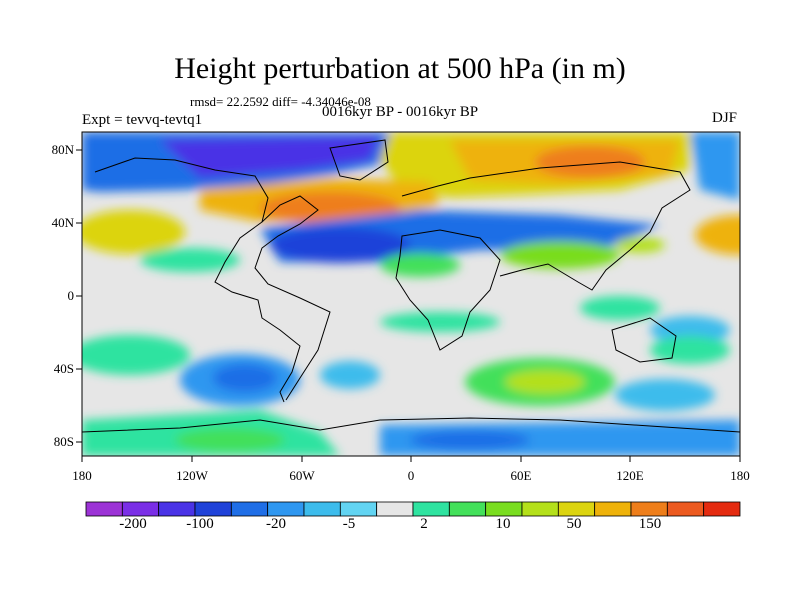  Describe the element at coordinates (62, 222) in the screenshot. I see `ytick-40n: 40N` at that location.